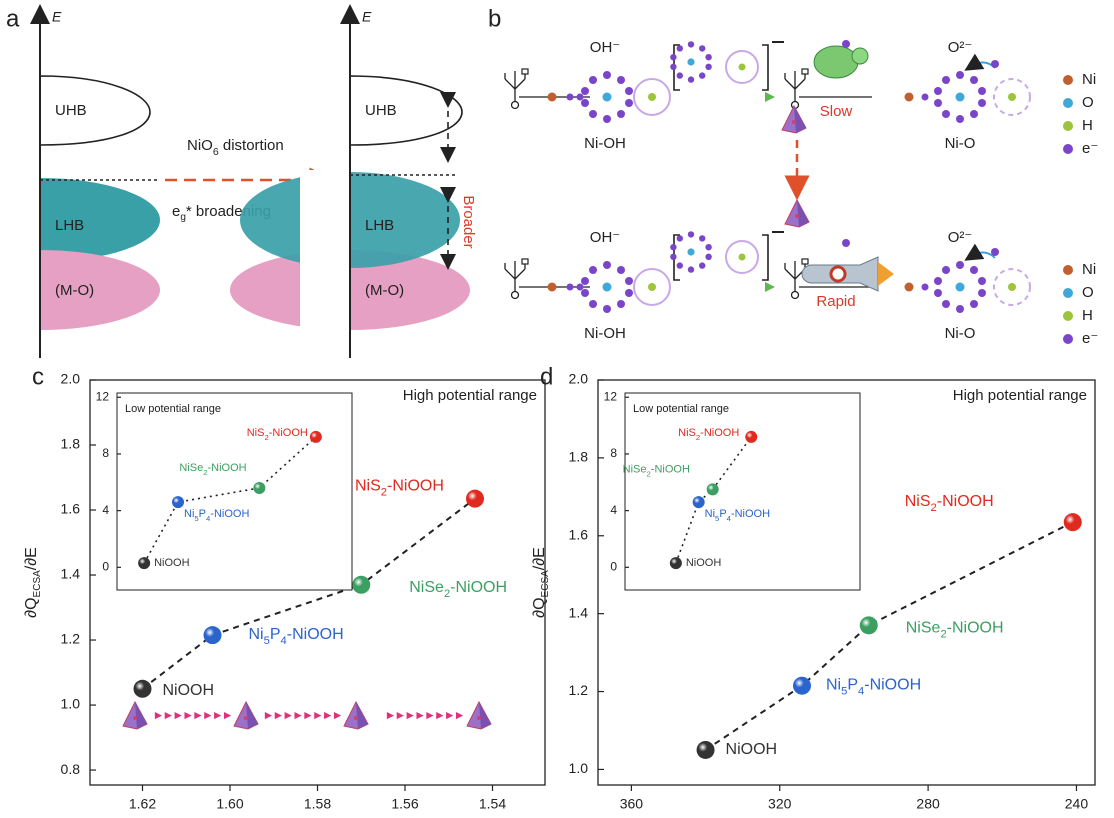  What do you see at coordinates (960, 237) in the screenshot?
I see `ion-label: O²⁻` at bounding box center [960, 237].